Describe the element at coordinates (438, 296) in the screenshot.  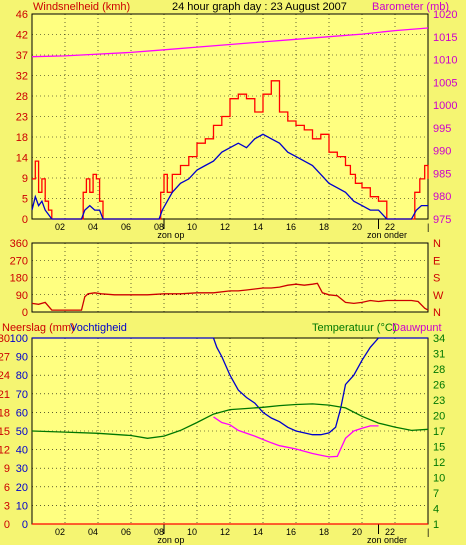
I see `compass-tick-label: W` at that location.